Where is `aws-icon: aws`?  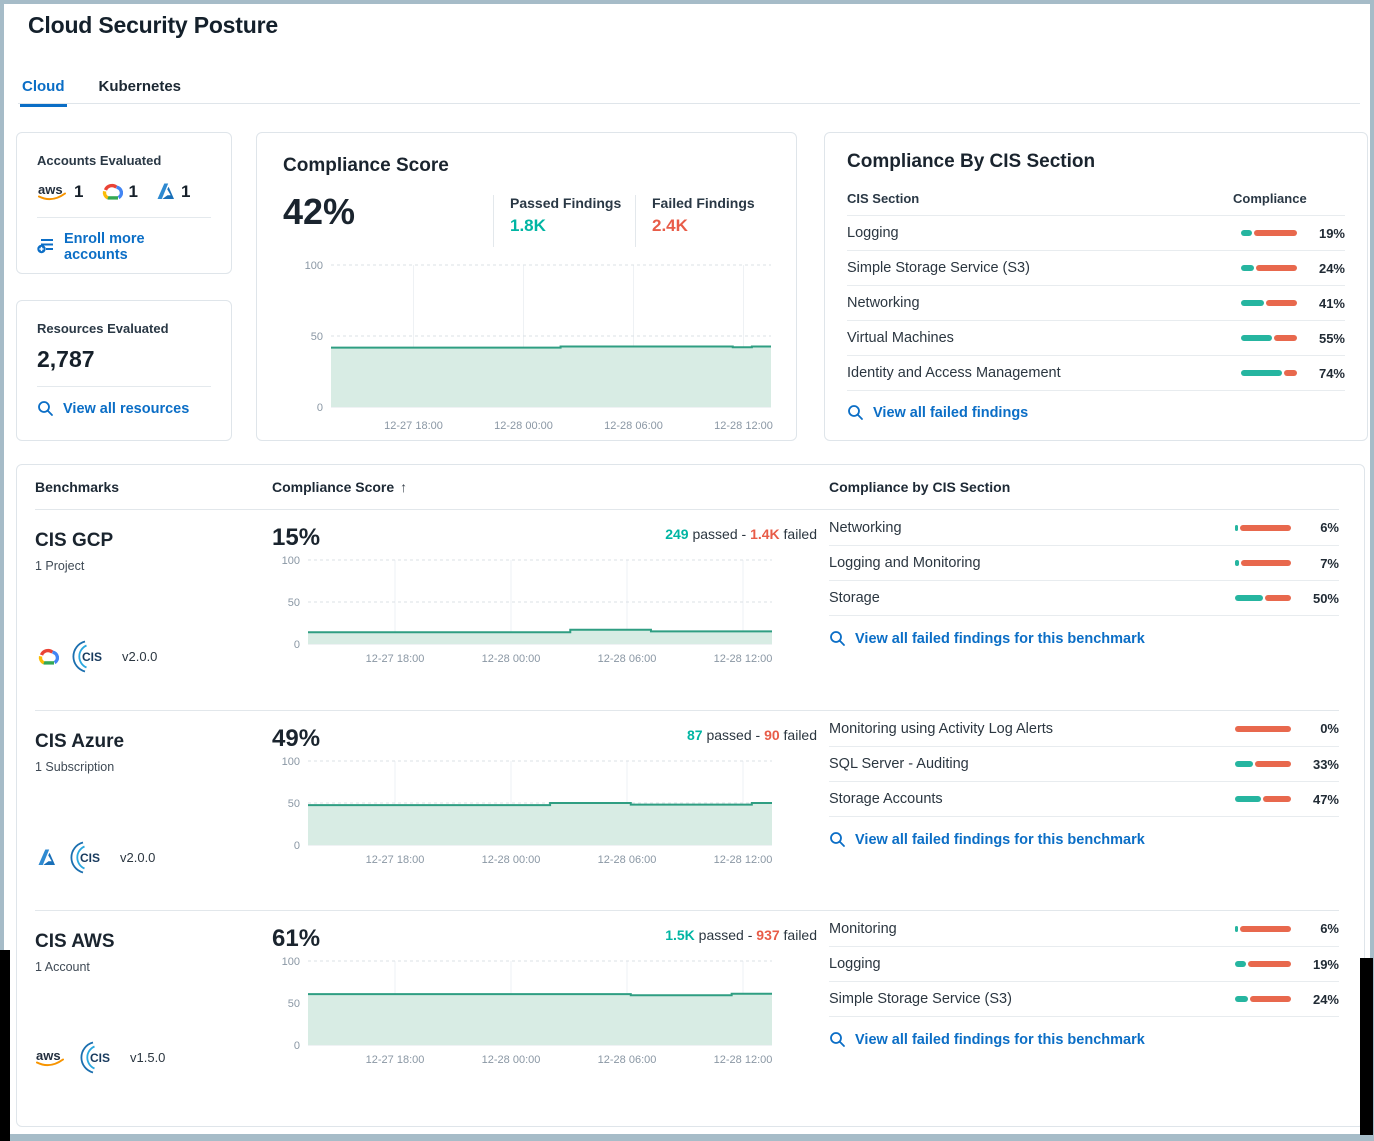 aws-icon: aws is located at coordinates (50, 1057).